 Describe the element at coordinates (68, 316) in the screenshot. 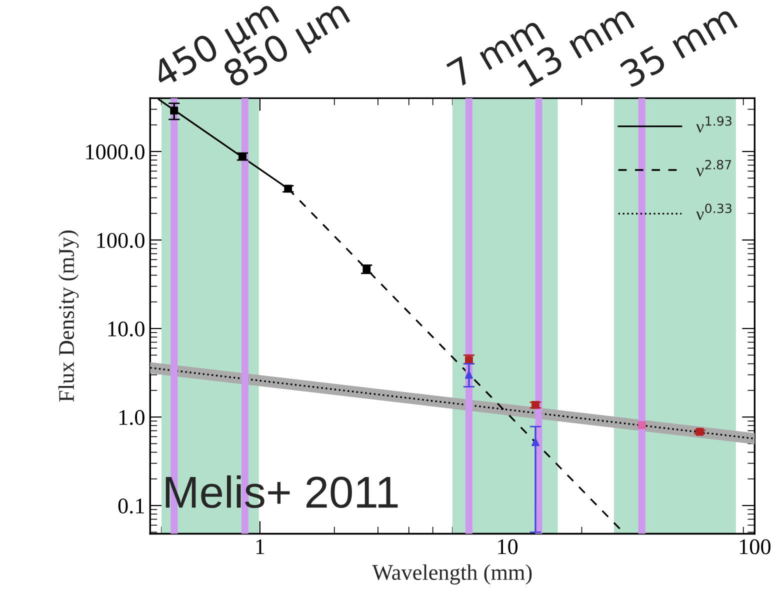

I see `y-axis-title: Flux Density (mJy)` at that location.